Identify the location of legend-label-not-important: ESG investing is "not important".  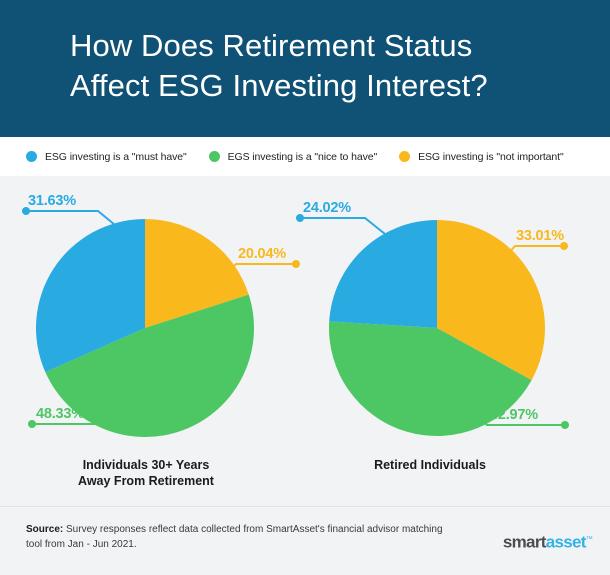
(491, 156).